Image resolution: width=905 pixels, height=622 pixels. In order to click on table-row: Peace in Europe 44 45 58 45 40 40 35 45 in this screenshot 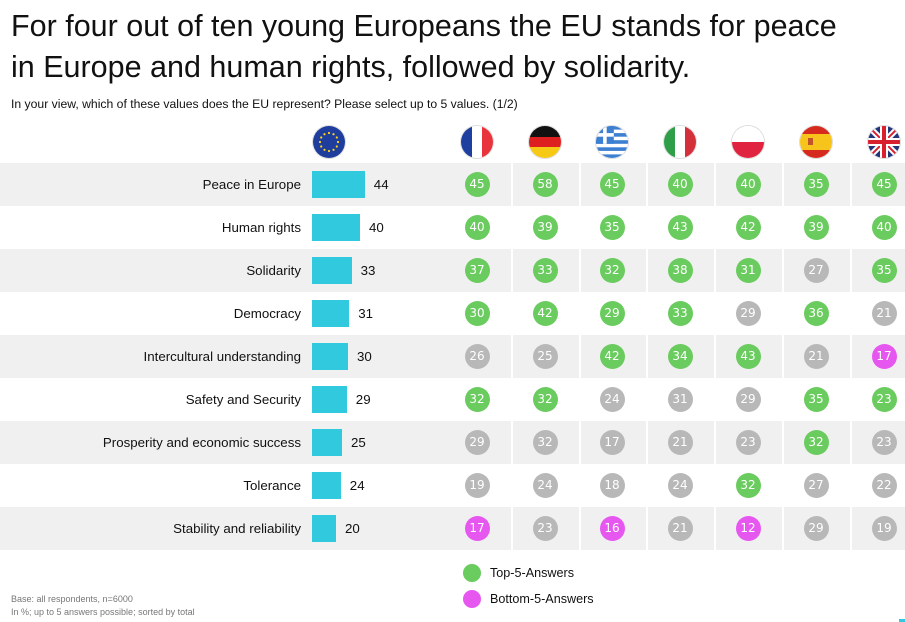, I will do `click(452, 184)`.